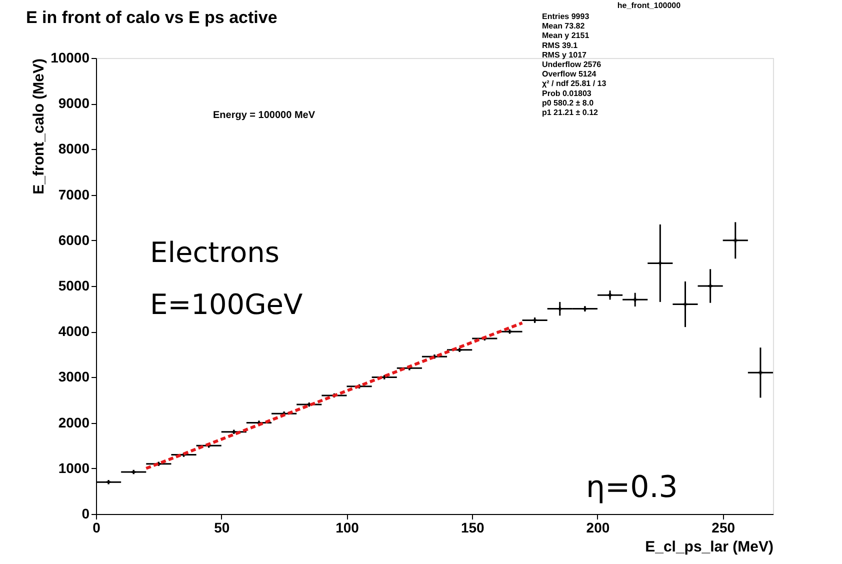 The height and width of the screenshot is (564, 842). Describe the element at coordinates (566, 16) in the screenshot. I see `text: Entries 9993` at that location.